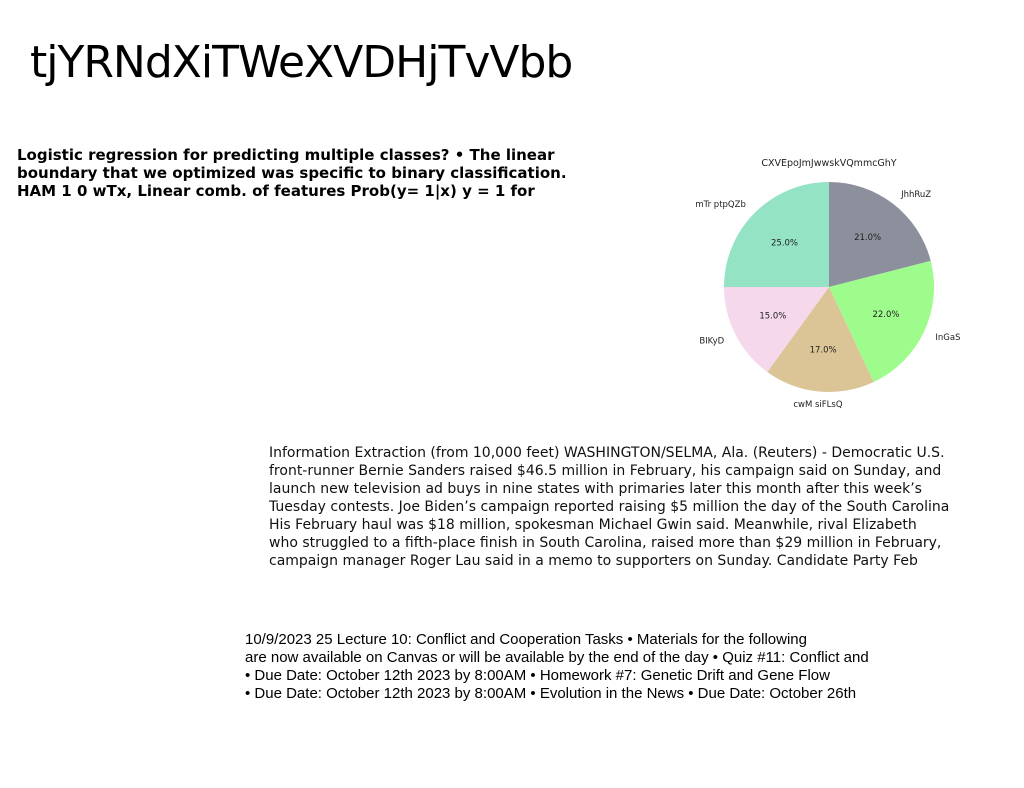  Describe the element at coordinates (818, 405) in the screenshot. I see `slice-category-label: cwM siFLsQ` at that location.